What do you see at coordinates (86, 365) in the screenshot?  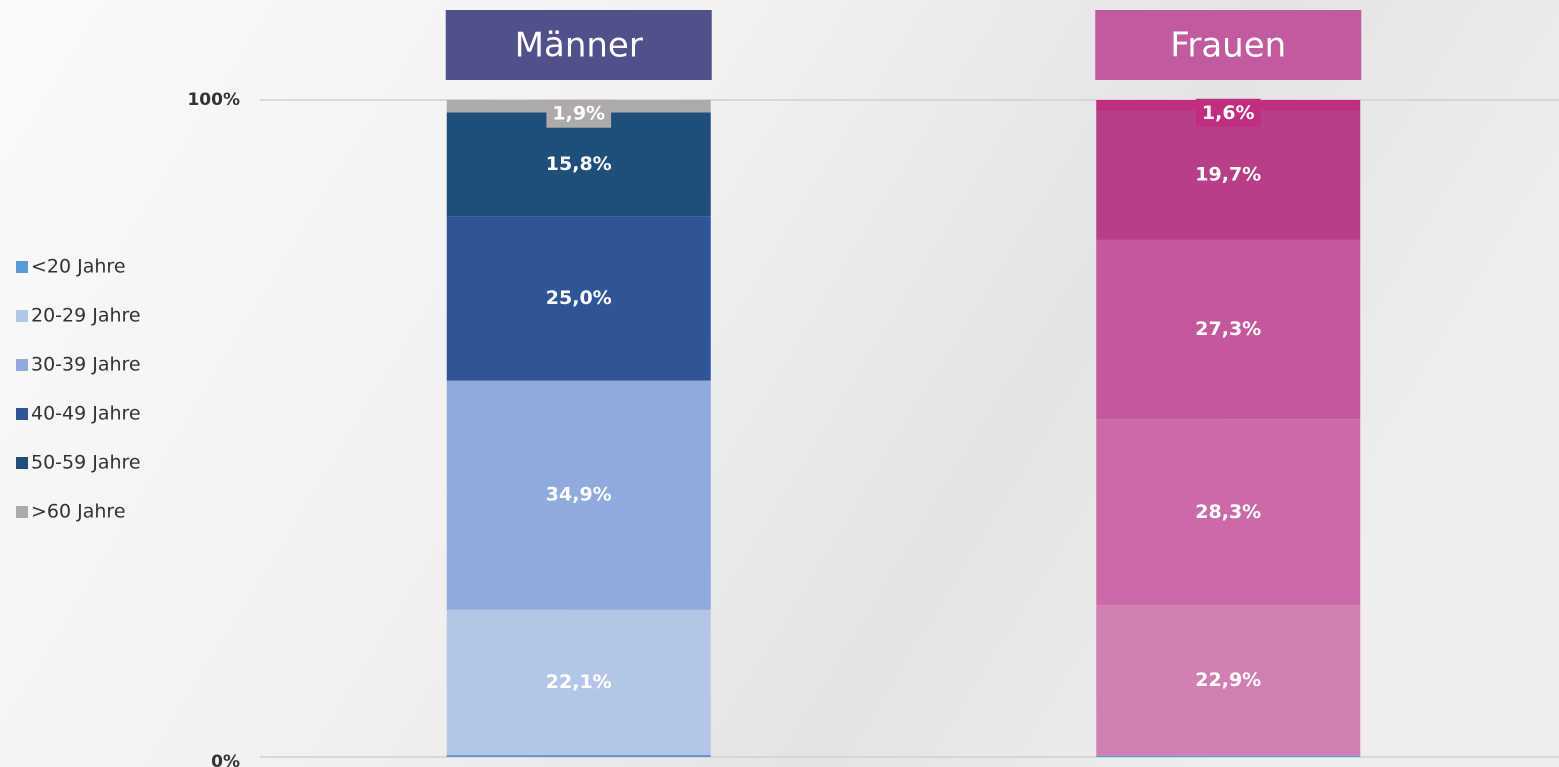 I see `legend-label: 30-39 Jahre` at bounding box center [86, 365].